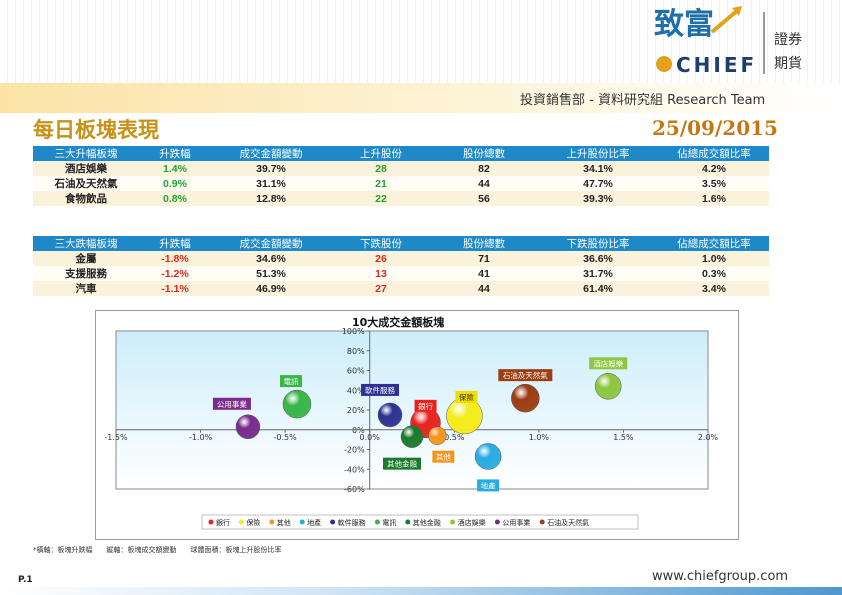 The image size is (842, 595). What do you see at coordinates (86, 258) in the screenshot?
I see `table-cell: 金屬` at bounding box center [86, 258].